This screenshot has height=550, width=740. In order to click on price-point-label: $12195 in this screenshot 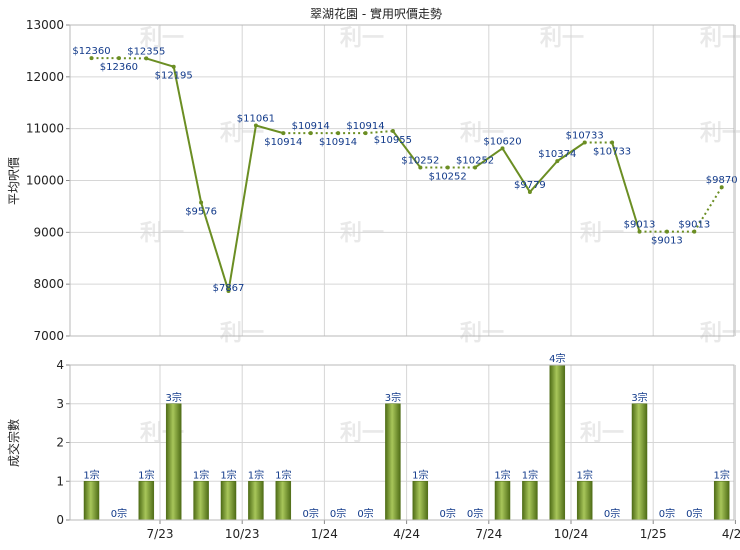, I will do `click(174, 76)`.